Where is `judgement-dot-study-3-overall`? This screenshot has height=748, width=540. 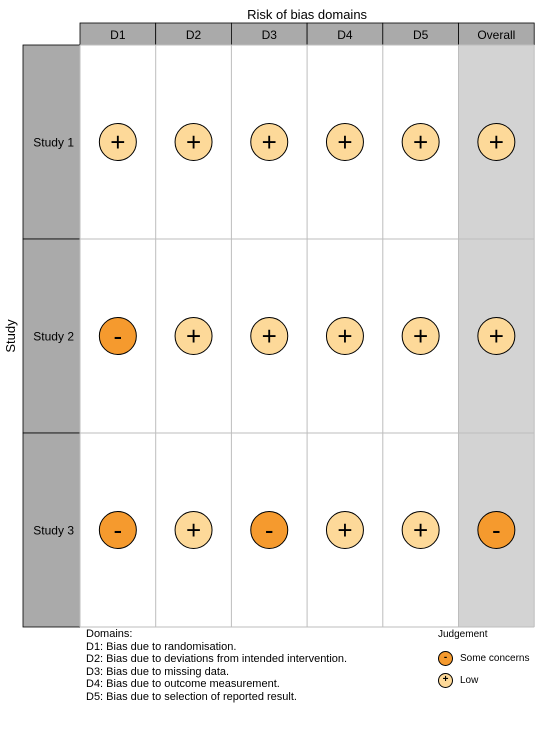 judgement-dot-study-3-overall is located at coordinates (496, 530).